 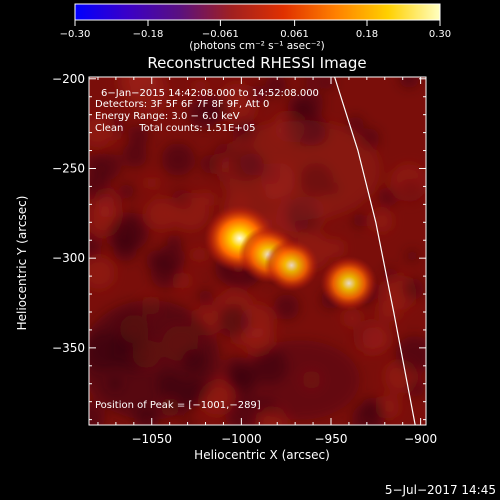 I want to click on annotation-counts: Clean Total counts: 1.51E+05, so click(x=175, y=128).